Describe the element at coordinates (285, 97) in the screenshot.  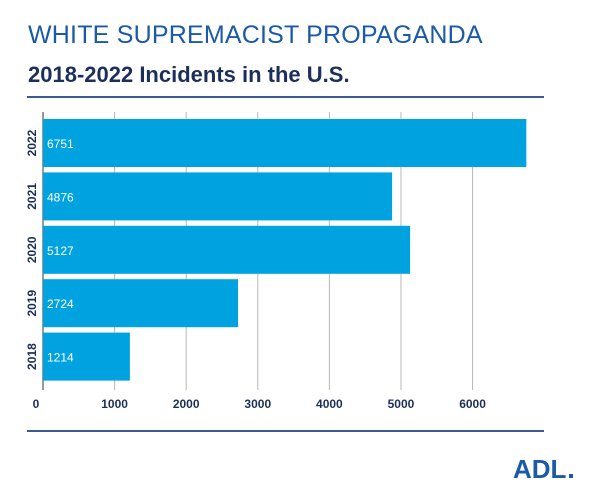
I see `top-divider` at that location.